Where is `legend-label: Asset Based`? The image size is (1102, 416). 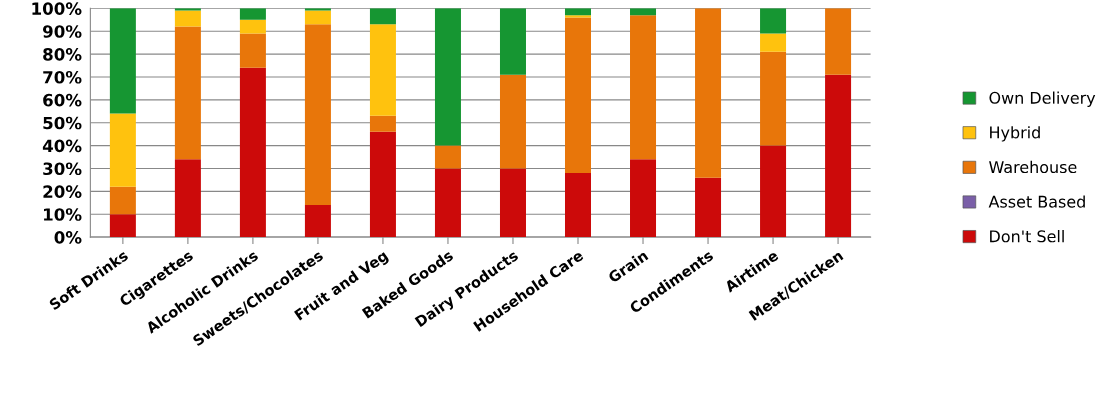
legend-label: Asset Based is located at coordinates (1036, 201).